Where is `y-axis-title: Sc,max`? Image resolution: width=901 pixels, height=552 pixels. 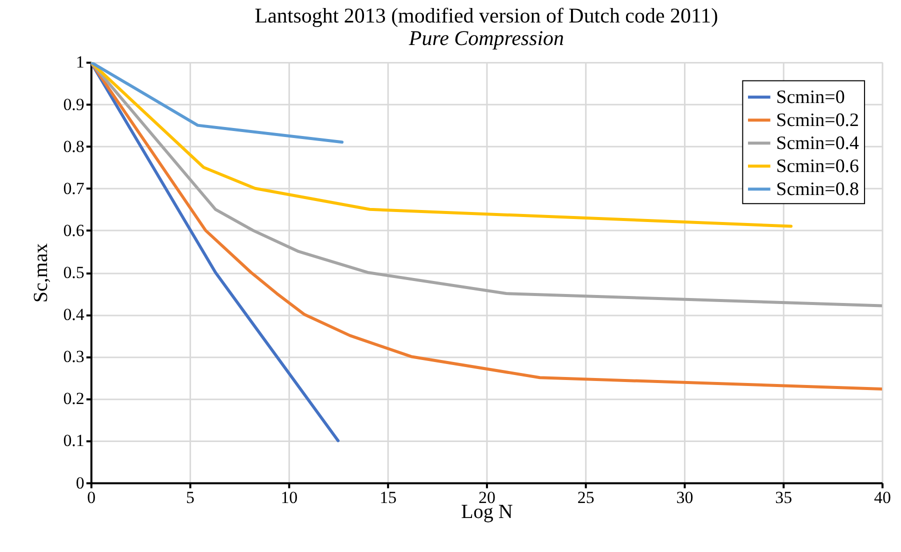
y-axis-title: Sc,max is located at coordinates (41, 273).